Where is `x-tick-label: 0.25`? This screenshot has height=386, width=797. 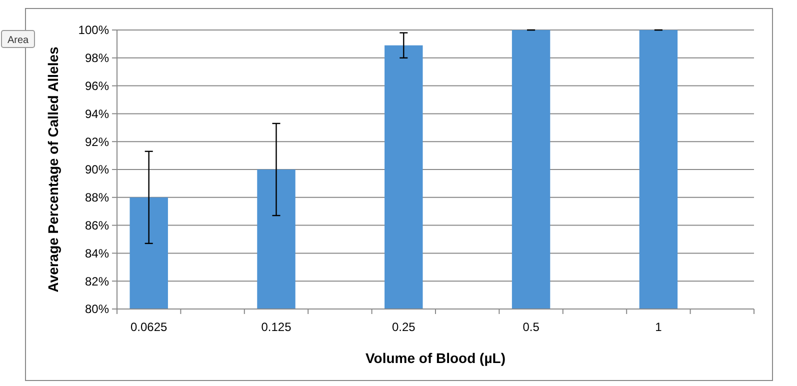 x-tick-label: 0.25 is located at coordinates (404, 327).